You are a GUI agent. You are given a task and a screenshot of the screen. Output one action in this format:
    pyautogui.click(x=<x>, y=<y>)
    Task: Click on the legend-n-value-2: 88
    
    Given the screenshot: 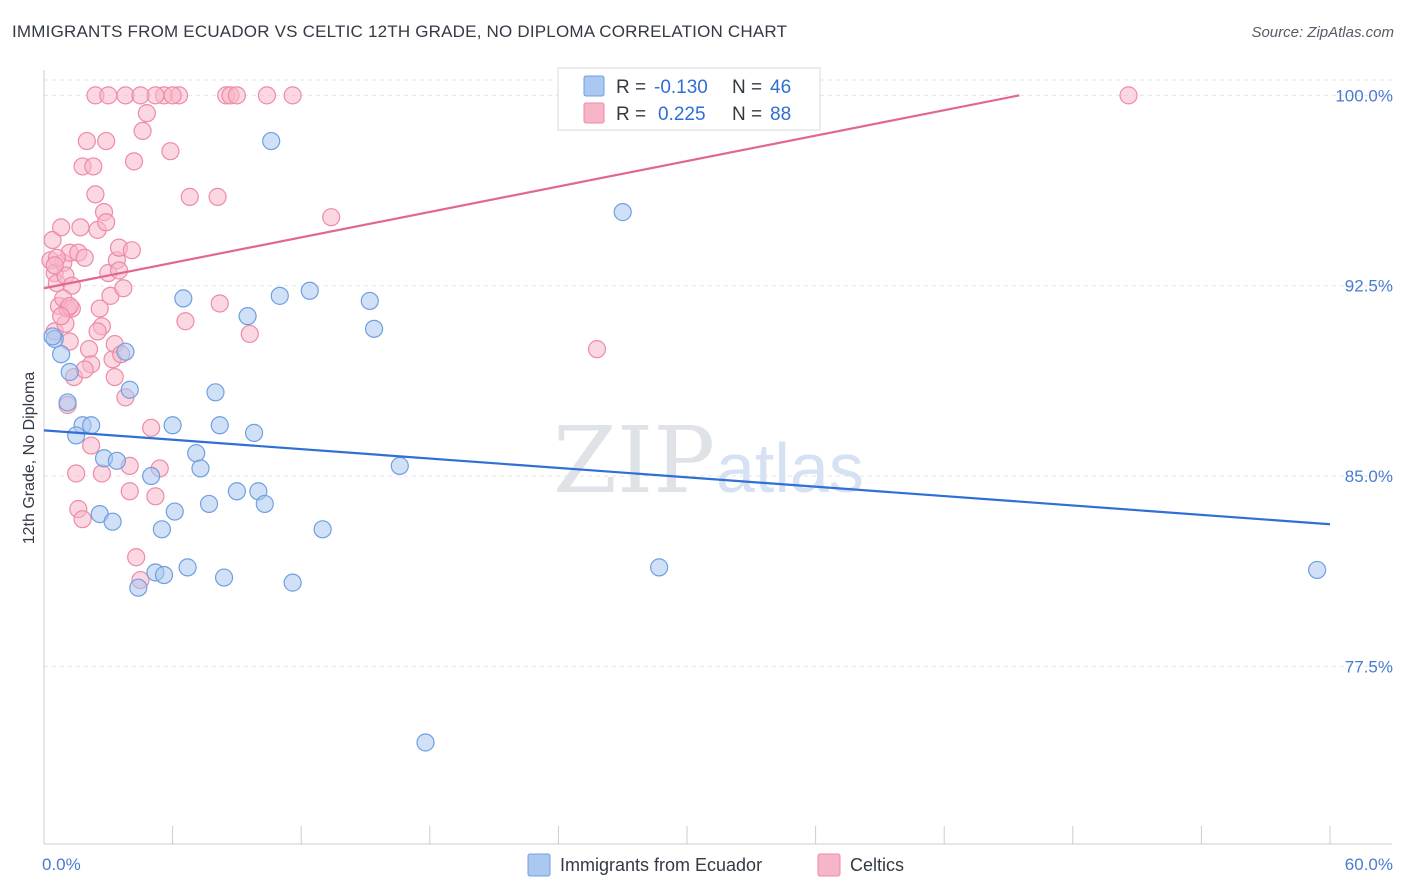 What is the action you would take?
    pyautogui.click(x=780, y=114)
    